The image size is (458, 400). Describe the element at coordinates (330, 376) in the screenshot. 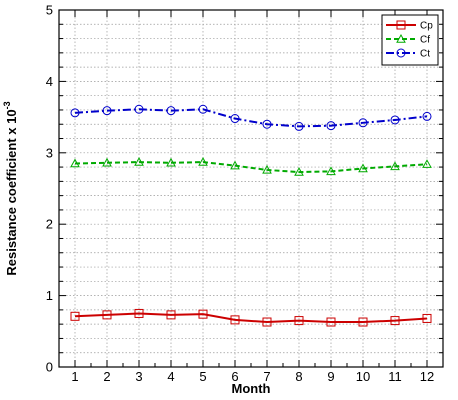

I see `x-tick-label: 9` at that location.